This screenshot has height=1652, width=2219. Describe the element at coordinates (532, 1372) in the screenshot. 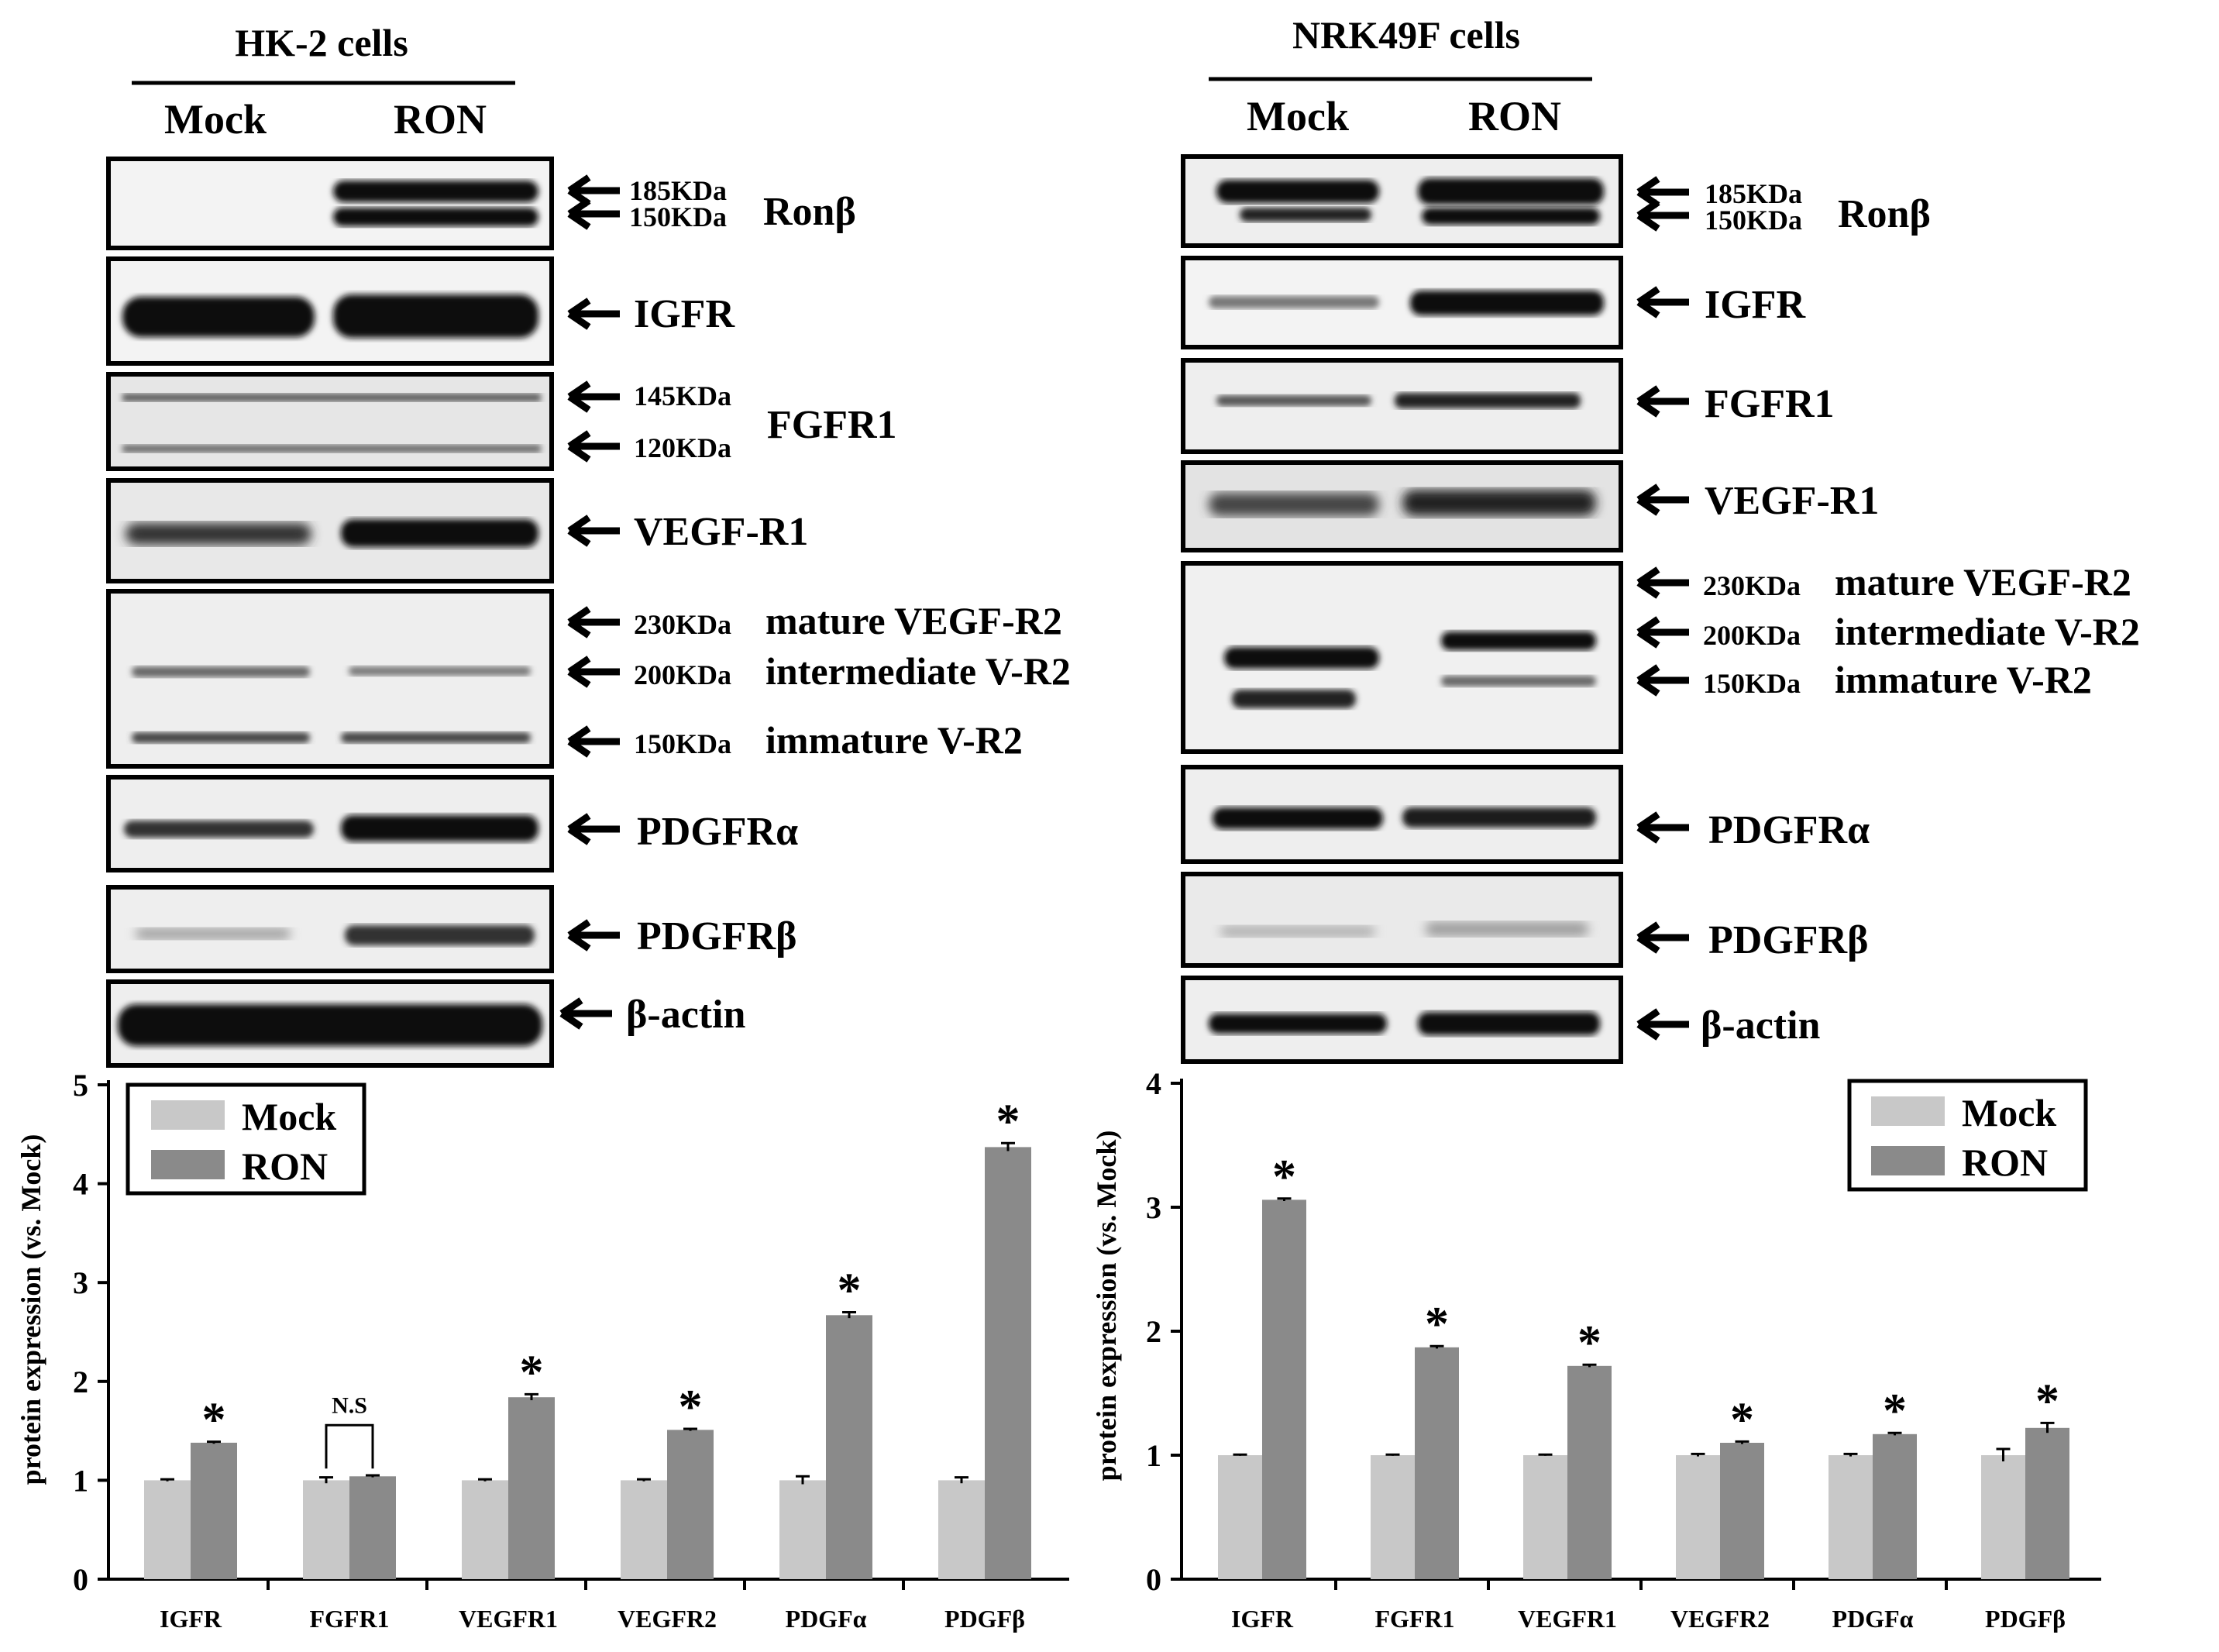

I see `chart-a-sig-2: *` at that location.